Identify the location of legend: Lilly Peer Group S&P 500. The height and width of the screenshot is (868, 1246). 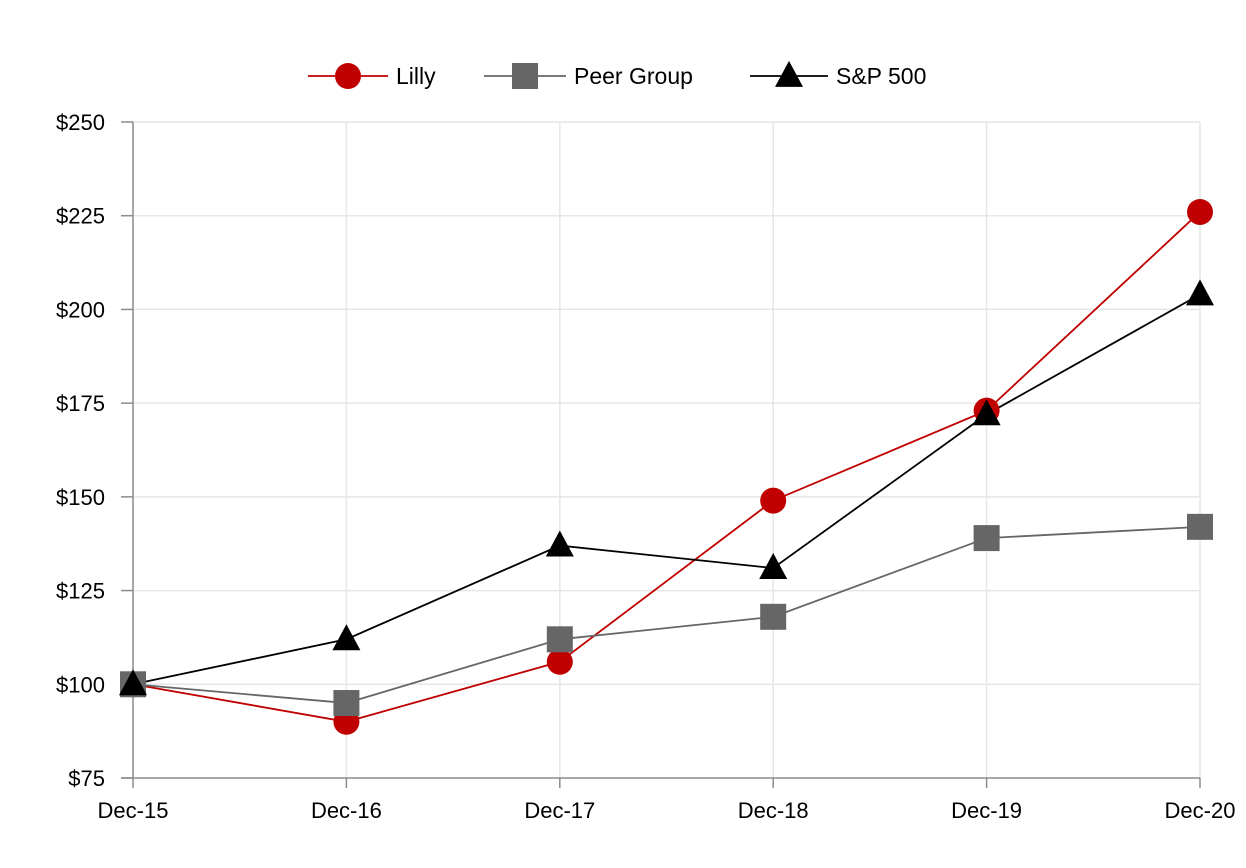
(617, 74).